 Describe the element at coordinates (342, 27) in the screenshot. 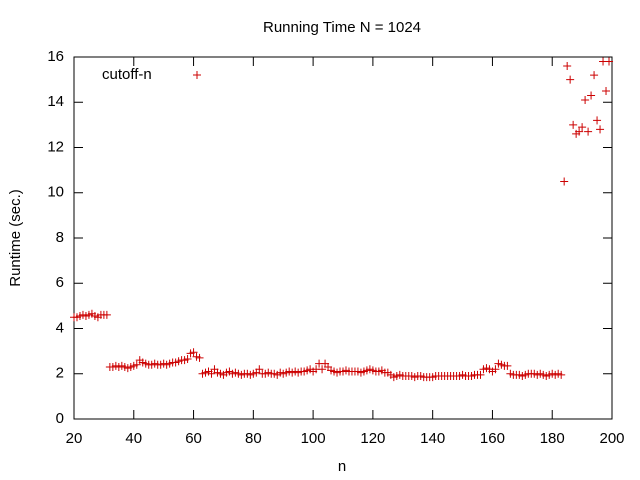

I see `chart-title: Running Time N = 1024` at that location.